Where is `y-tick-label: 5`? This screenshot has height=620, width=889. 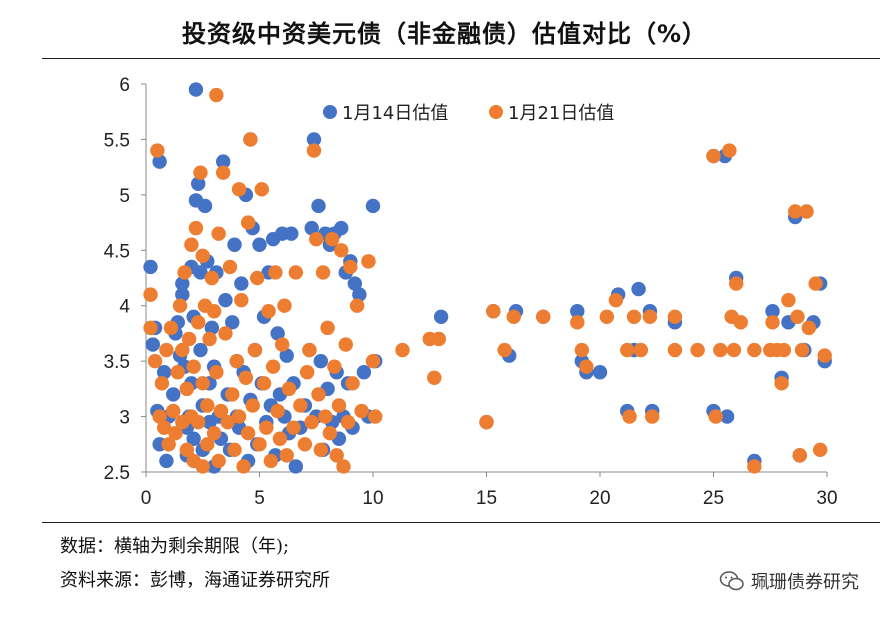 y-tick-label: 5 is located at coordinates (124, 196).